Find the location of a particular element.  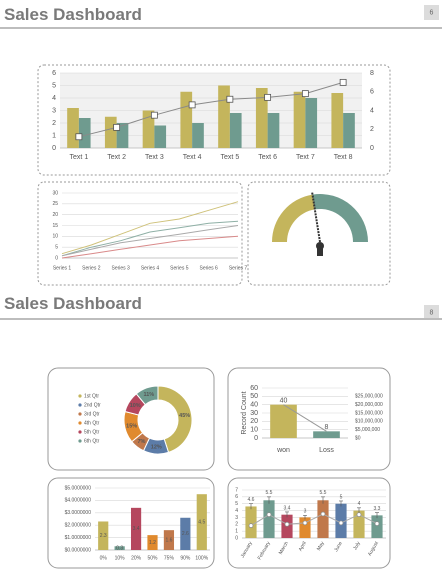

x-tick-label: Text 6 is located at coordinates (267, 157).